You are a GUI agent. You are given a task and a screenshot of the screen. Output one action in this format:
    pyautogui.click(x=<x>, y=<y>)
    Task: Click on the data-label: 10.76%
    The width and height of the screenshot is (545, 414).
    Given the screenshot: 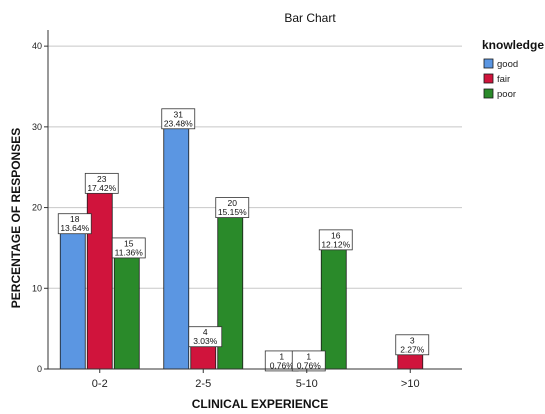 What is the action you would take?
    pyautogui.click(x=308, y=361)
    